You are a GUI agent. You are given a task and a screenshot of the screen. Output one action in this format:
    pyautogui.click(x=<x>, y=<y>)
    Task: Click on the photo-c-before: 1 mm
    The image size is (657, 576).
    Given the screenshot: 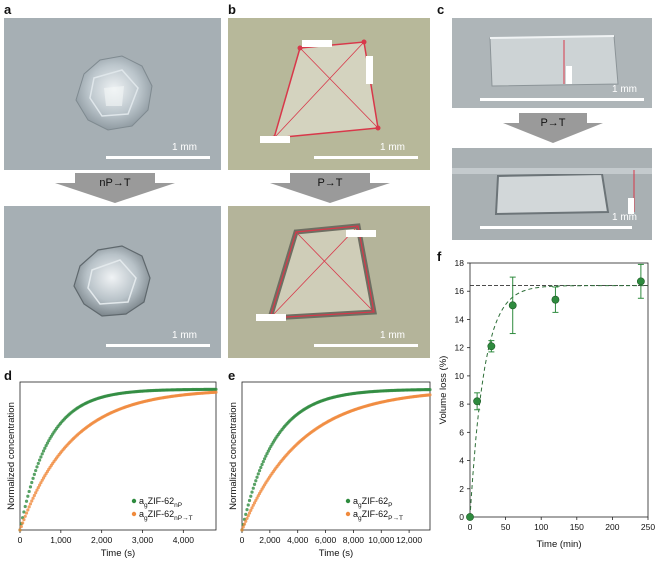 What is the action you would take?
    pyautogui.click(x=552, y=63)
    